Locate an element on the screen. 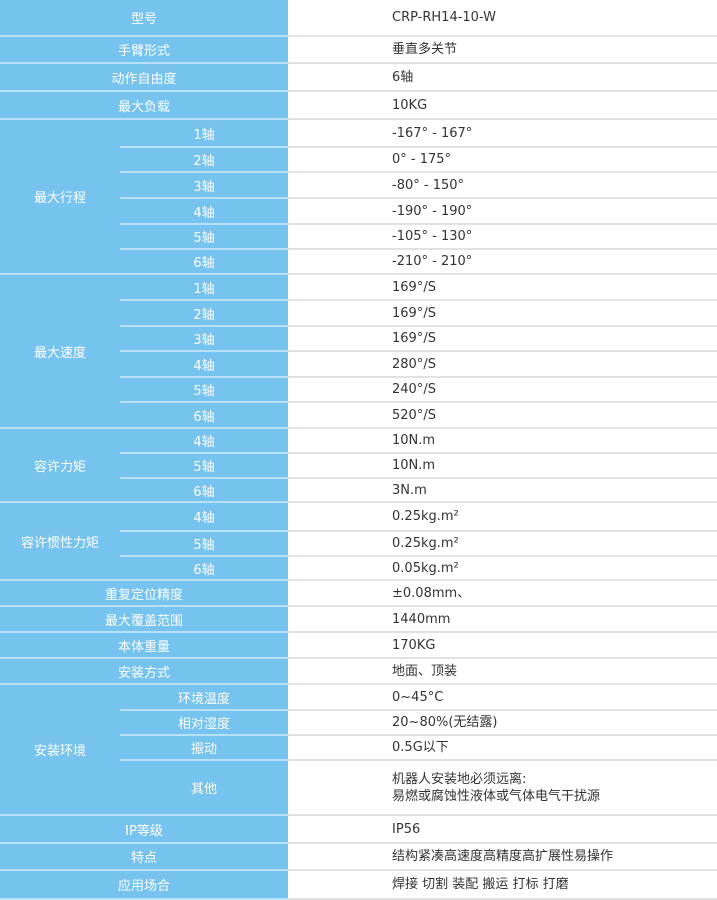  spec-row: 容许力矩 4轴 10N.m is located at coordinates (358, 465).